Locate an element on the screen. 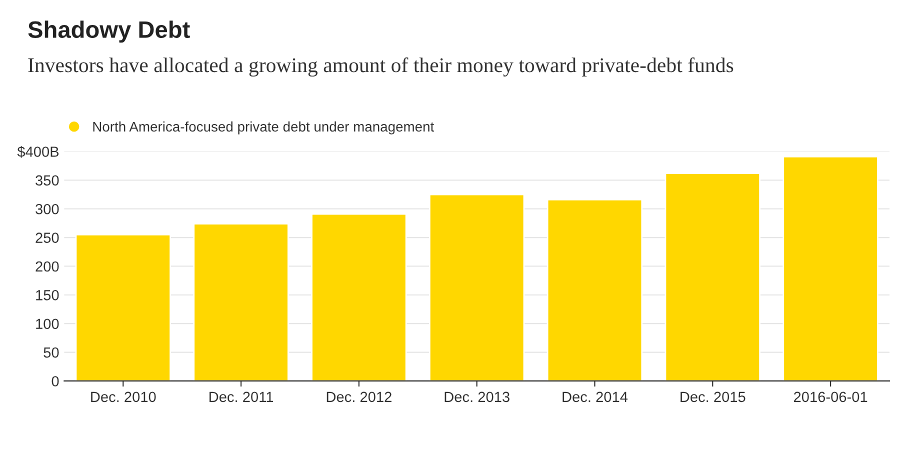 This screenshot has height=459, width=917. y-tick-label: 200 is located at coordinates (47, 266).